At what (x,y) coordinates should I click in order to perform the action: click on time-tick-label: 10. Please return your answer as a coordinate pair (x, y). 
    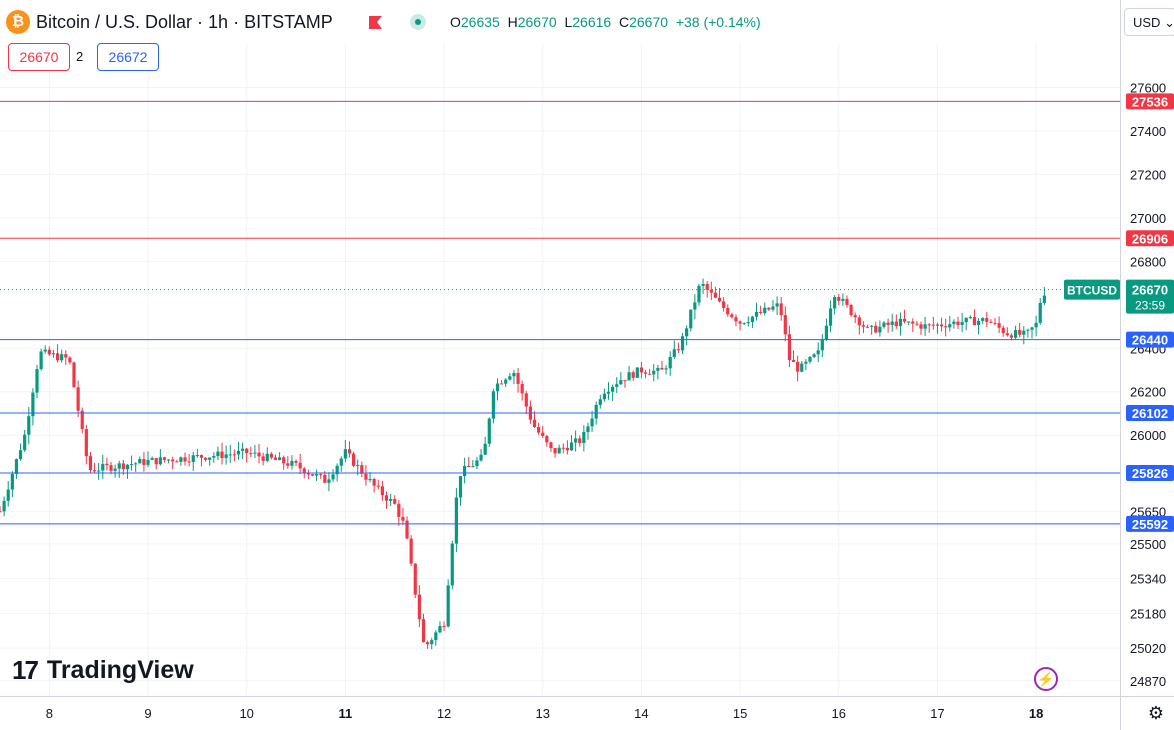
    Looking at the image, I should click on (246, 713).